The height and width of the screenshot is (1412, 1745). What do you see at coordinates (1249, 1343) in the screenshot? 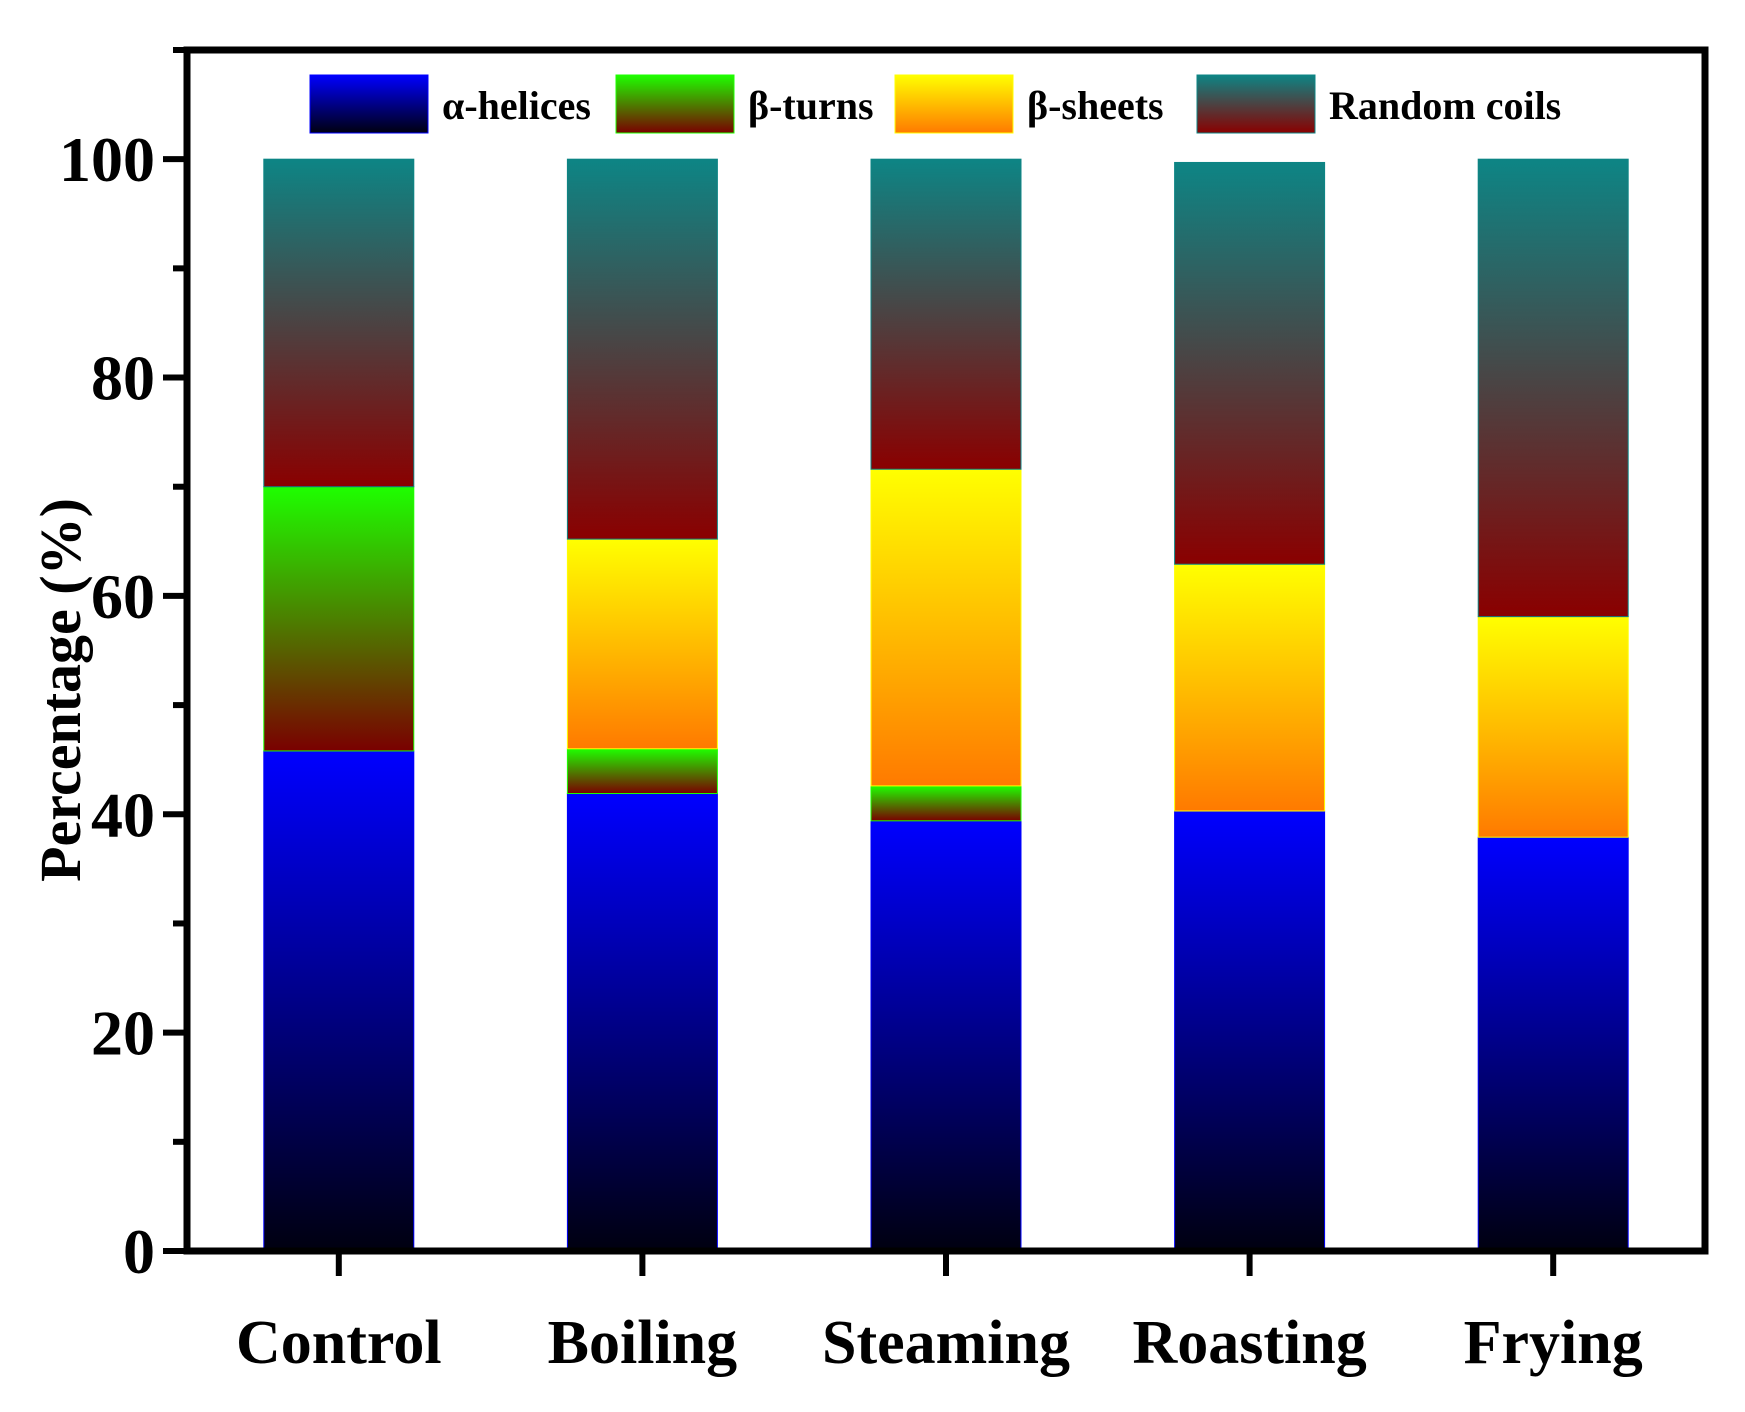
I see `x-tick-label-roasting: Roasting` at bounding box center [1249, 1343].